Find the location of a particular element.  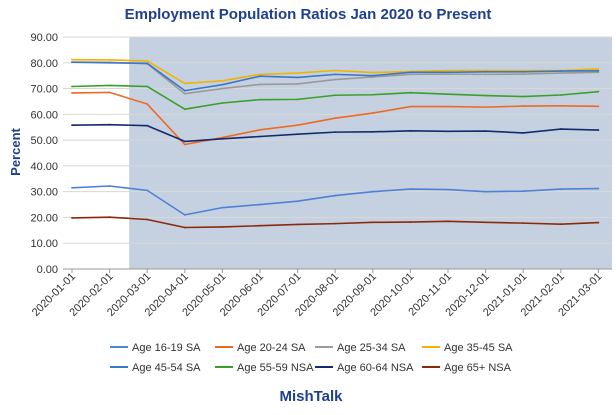

legend-item: Age 65+ NSA is located at coordinates (467, 368).